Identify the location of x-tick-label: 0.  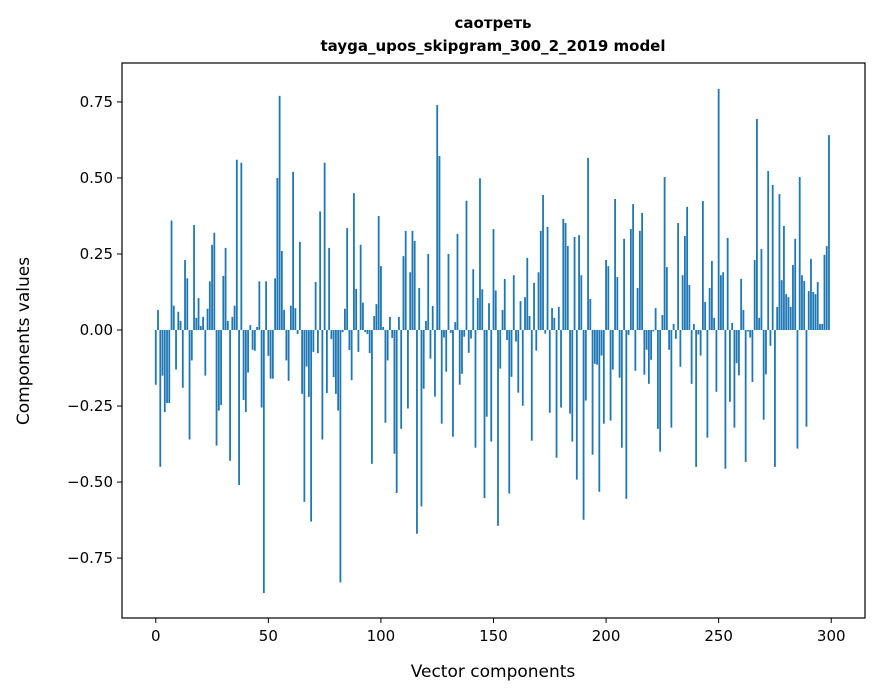
(156, 636).